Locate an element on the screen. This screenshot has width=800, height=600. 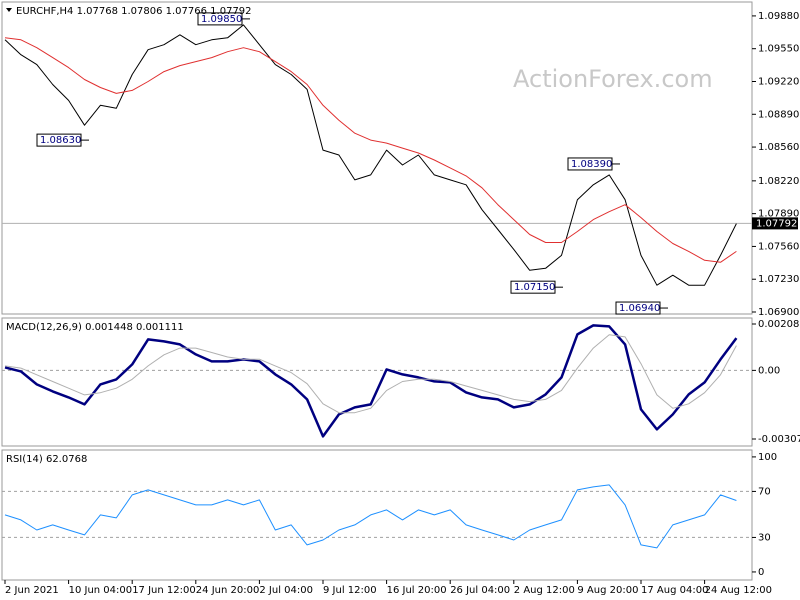
annotation-label: 1.07150 is located at coordinates (534, 287).